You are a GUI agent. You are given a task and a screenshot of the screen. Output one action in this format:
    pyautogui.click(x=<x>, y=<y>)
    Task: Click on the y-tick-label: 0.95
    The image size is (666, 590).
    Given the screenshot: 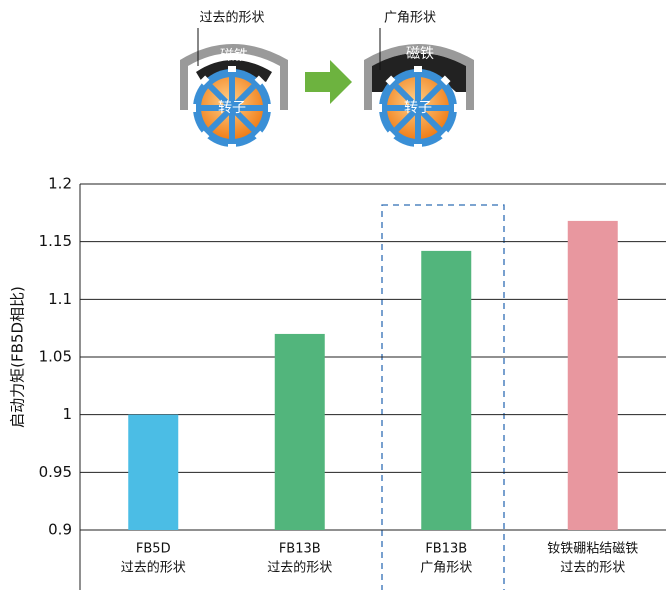 What is the action you would take?
    pyautogui.click(x=55, y=472)
    